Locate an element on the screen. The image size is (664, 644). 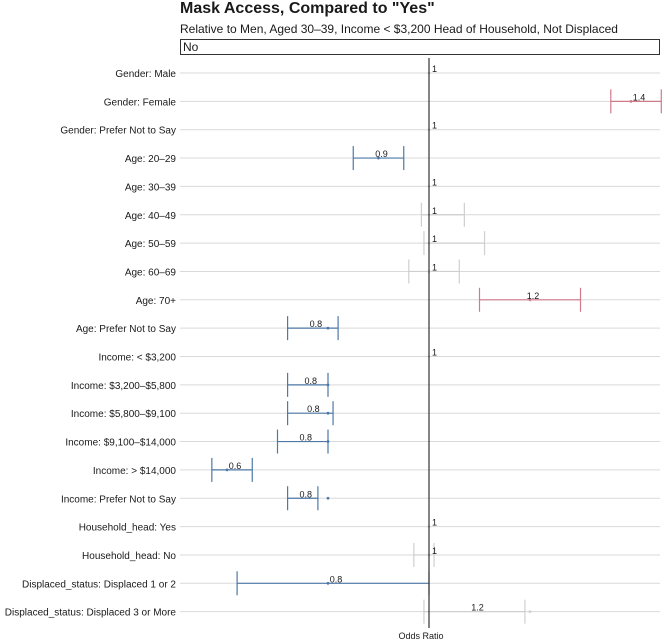
row-label: Income: $9,100–$14,000 is located at coordinates (120, 443).